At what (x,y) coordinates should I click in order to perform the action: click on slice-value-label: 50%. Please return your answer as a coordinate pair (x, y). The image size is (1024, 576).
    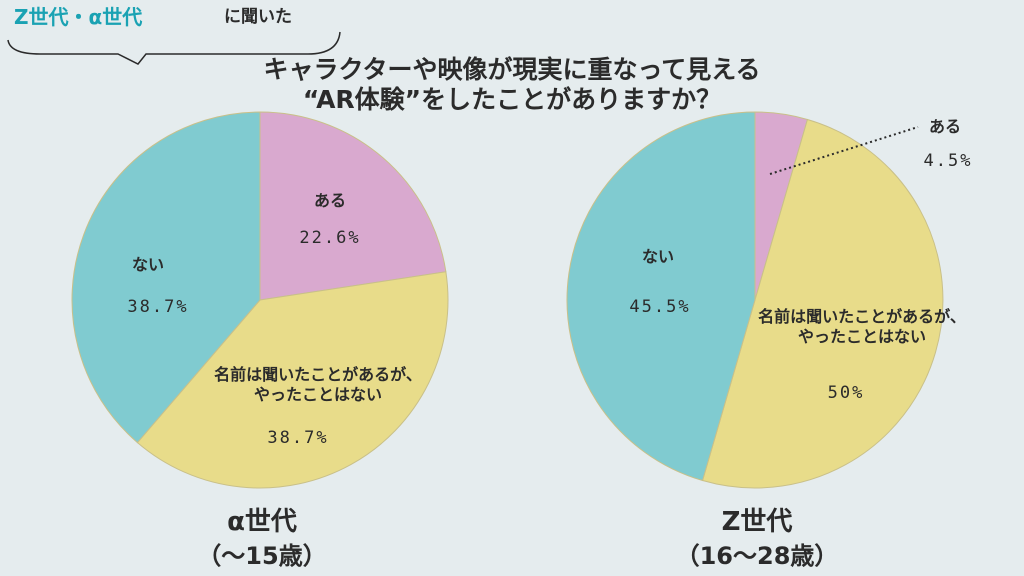
    Looking at the image, I should click on (846, 393).